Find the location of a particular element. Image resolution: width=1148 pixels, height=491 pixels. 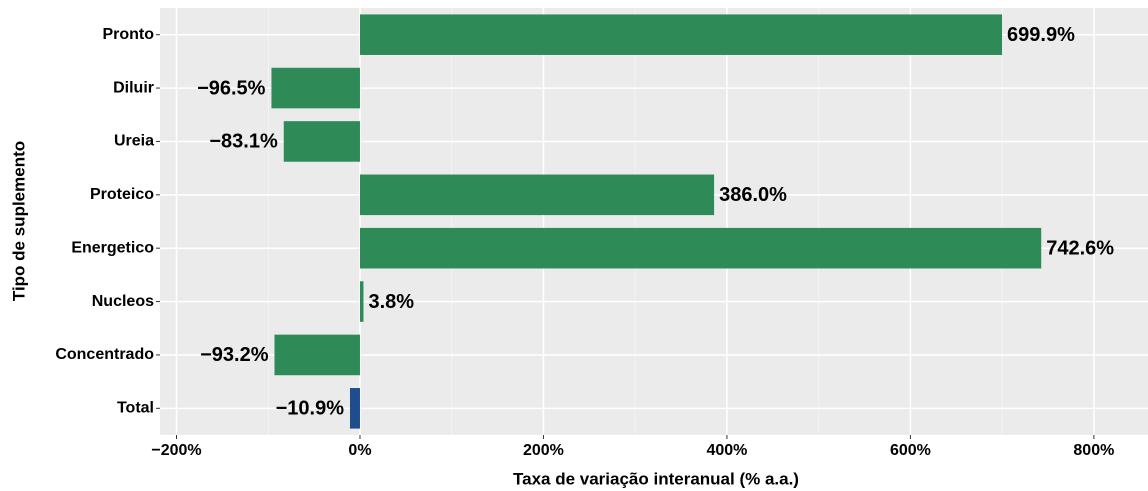

y-axis-title: Tipo de suplemento is located at coordinates (18, 221).